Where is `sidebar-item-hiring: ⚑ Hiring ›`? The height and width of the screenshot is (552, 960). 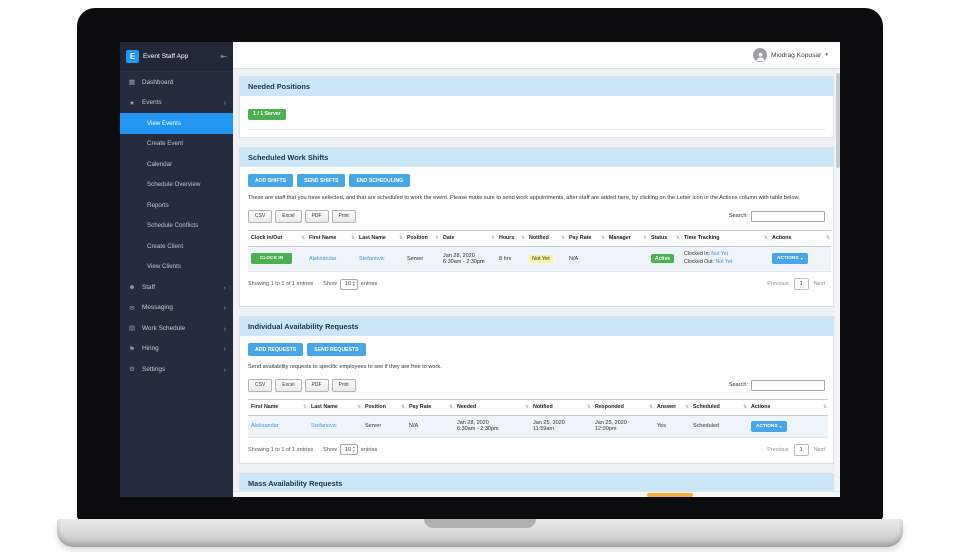
sidebar-item-hiring: ⚑ Hiring › is located at coordinates (176, 349).